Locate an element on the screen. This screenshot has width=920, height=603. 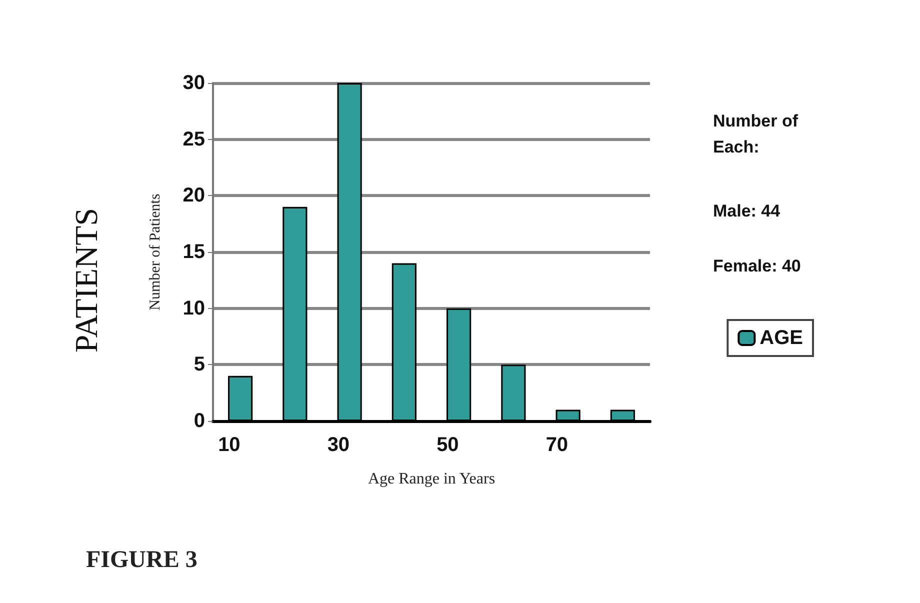
text: Female: 40 is located at coordinates (757, 266).